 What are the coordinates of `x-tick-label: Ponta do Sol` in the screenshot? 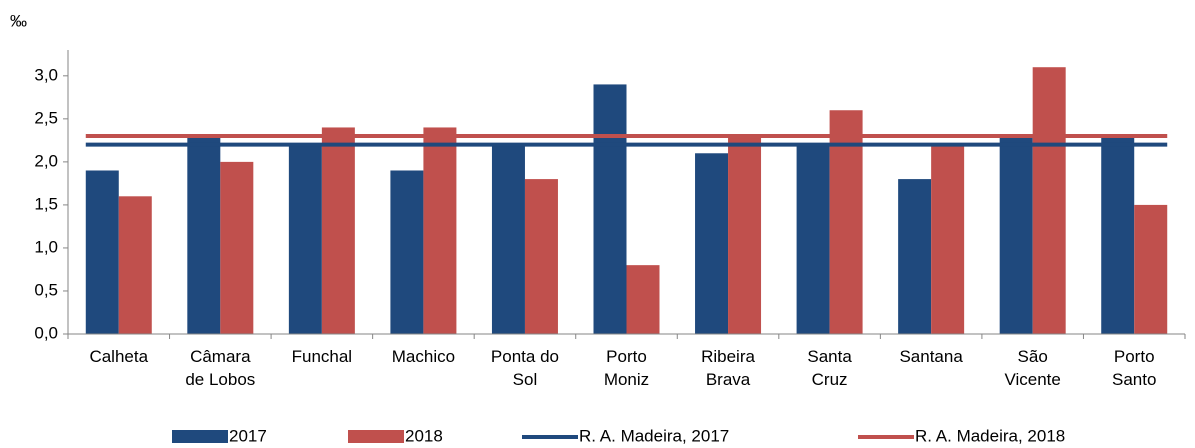 It's located at (524, 368).